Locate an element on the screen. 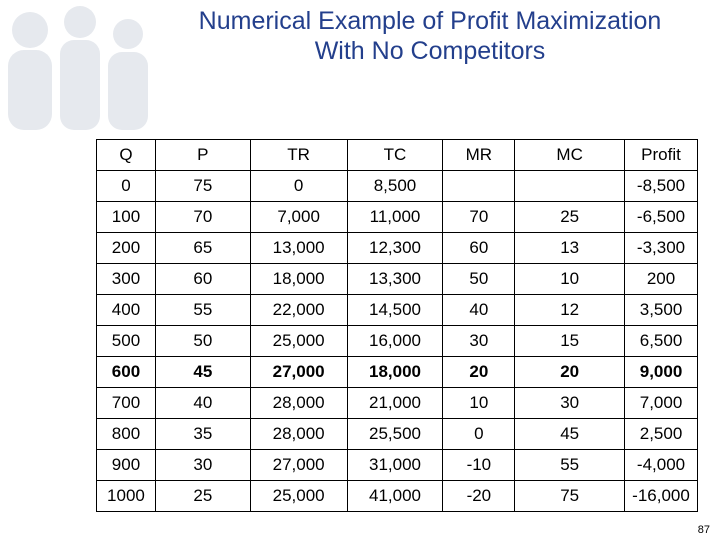  table-cell: 500 is located at coordinates (126, 341).